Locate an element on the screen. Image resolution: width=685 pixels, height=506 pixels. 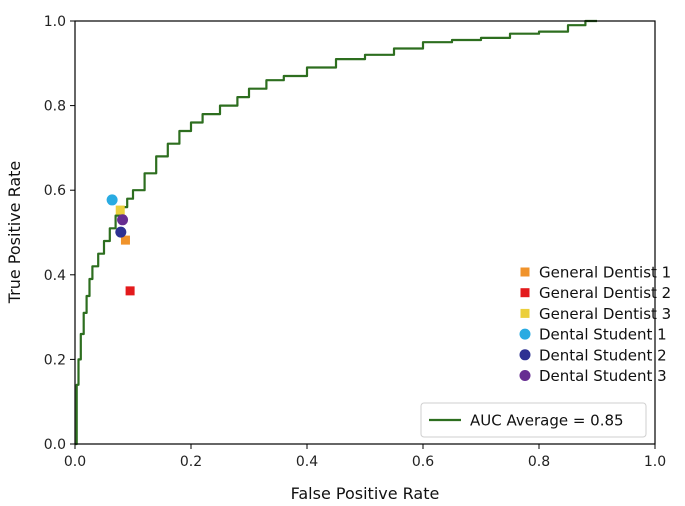
legend-label-general-dentist-3: General Dentist 3 is located at coordinates (605, 314).